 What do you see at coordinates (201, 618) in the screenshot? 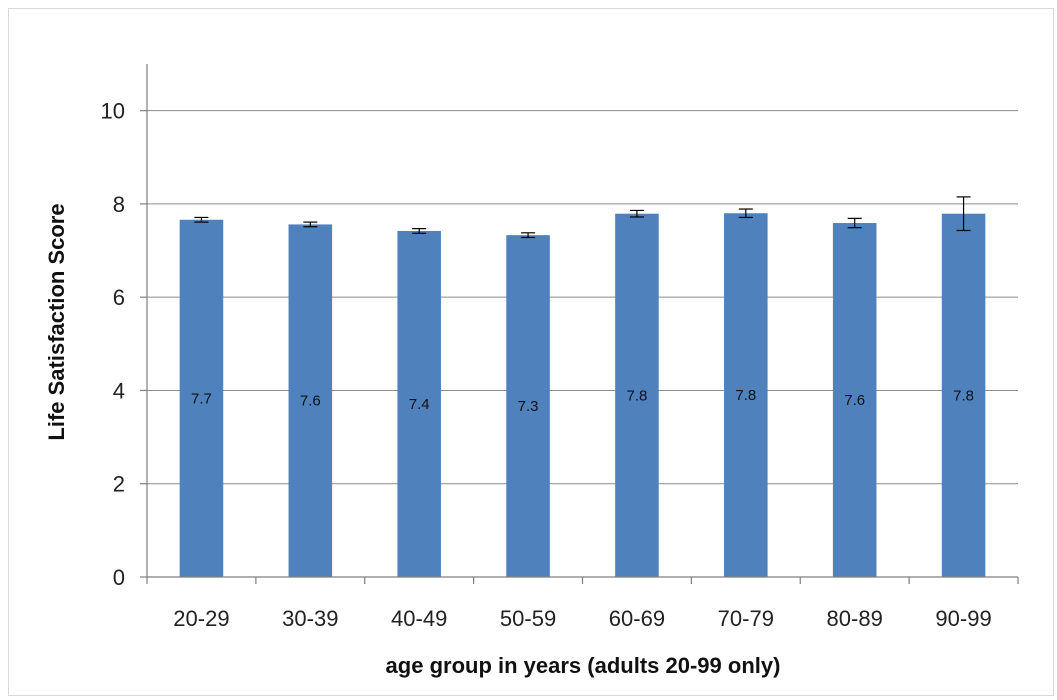
I see `x-tick-label: 20-29` at bounding box center [201, 618].